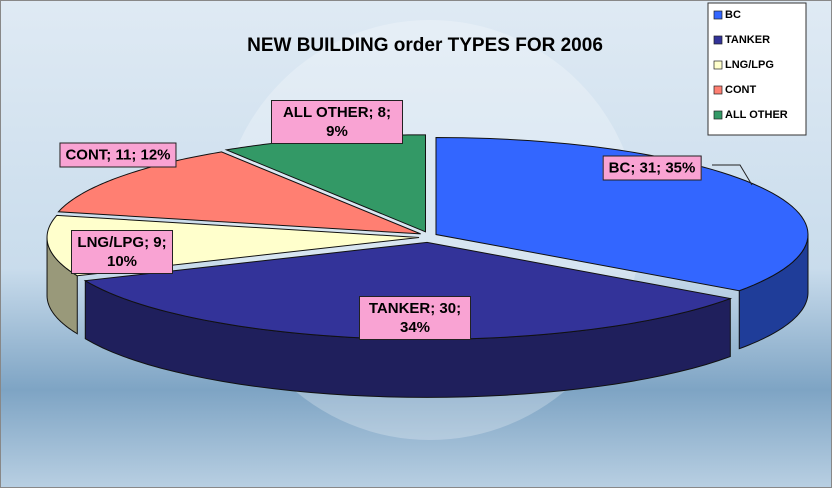  What do you see at coordinates (733, 15) in the screenshot?
I see `legend-label: BC` at bounding box center [733, 15].